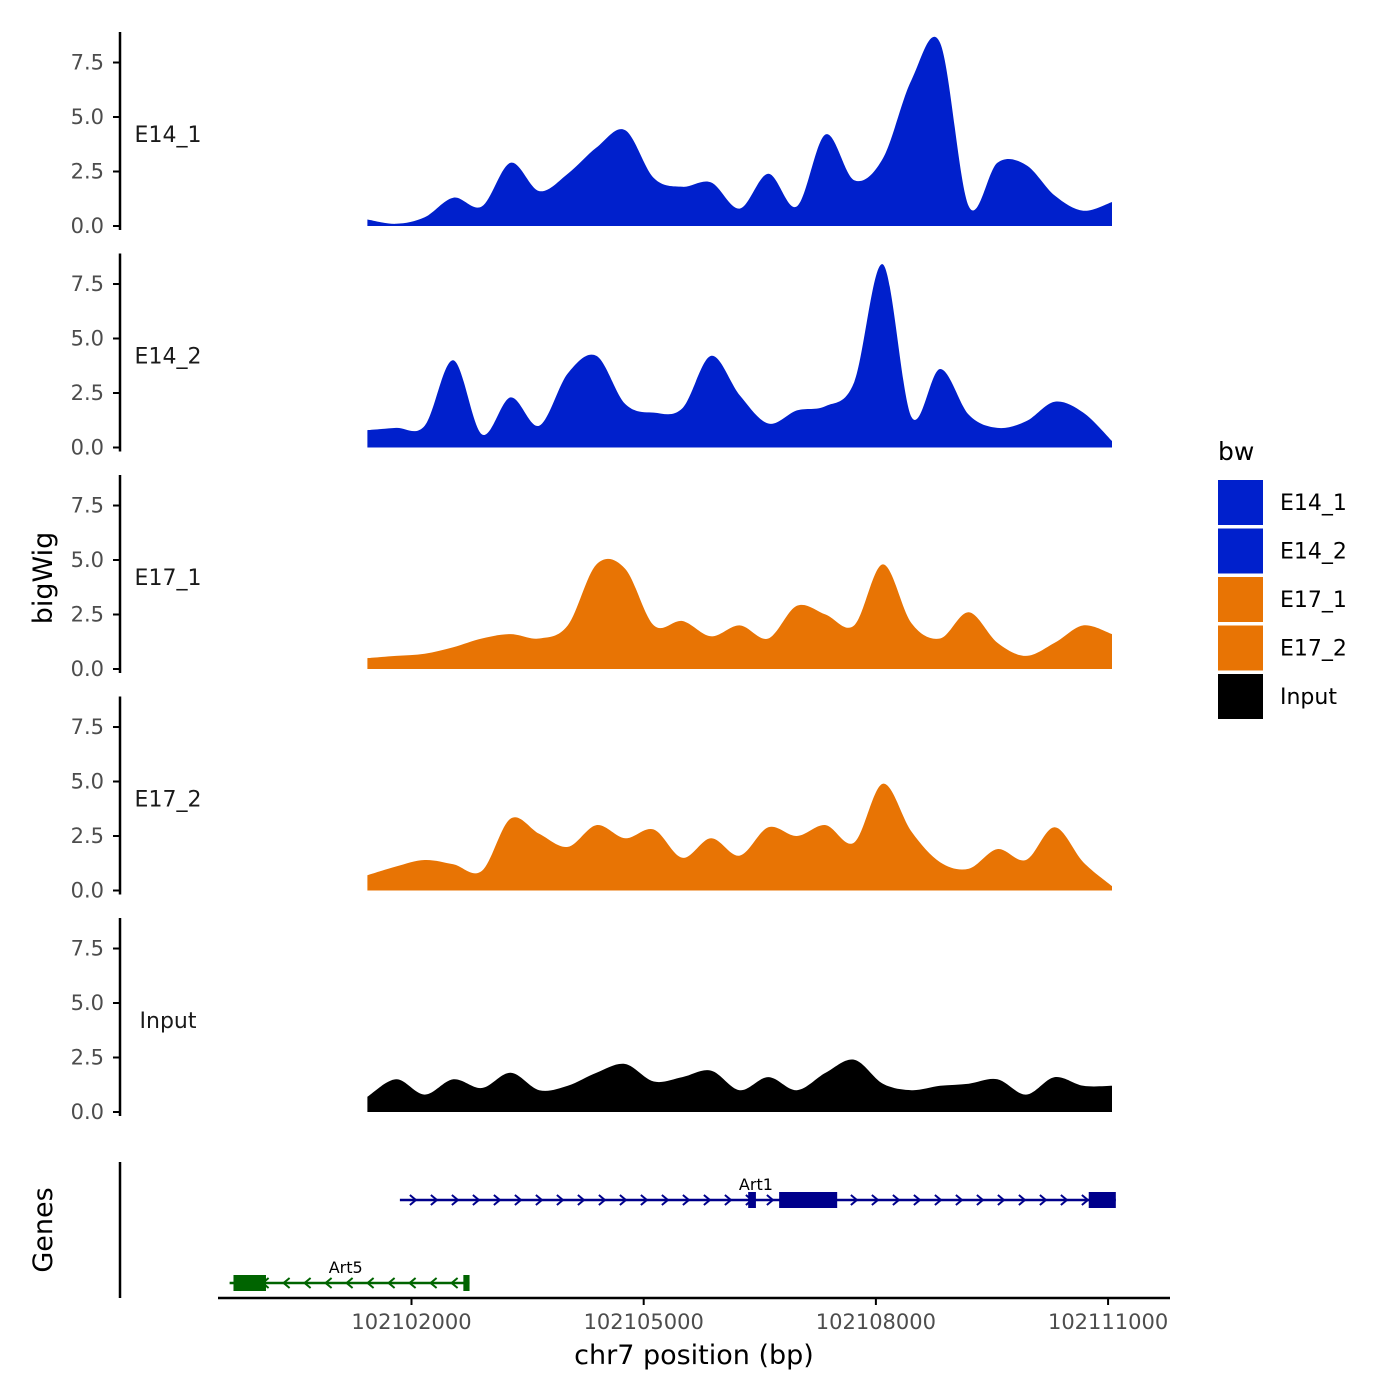 The width and height of the screenshot is (1400, 1400). I want to click on legend-title: bw, so click(1236, 451).